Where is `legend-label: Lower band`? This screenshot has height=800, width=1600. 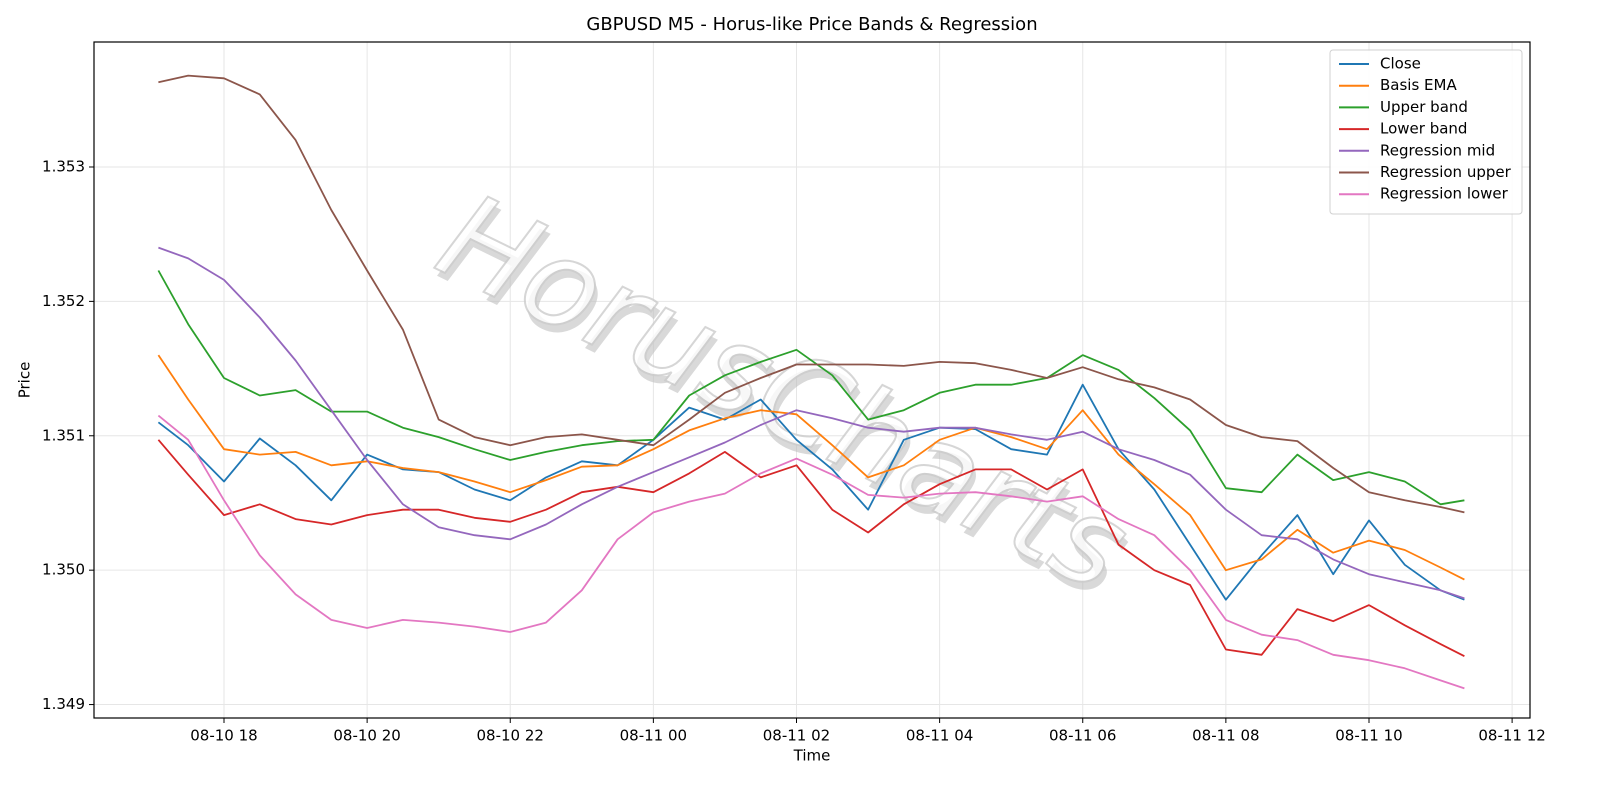 legend-label: Lower band is located at coordinates (1423, 129).